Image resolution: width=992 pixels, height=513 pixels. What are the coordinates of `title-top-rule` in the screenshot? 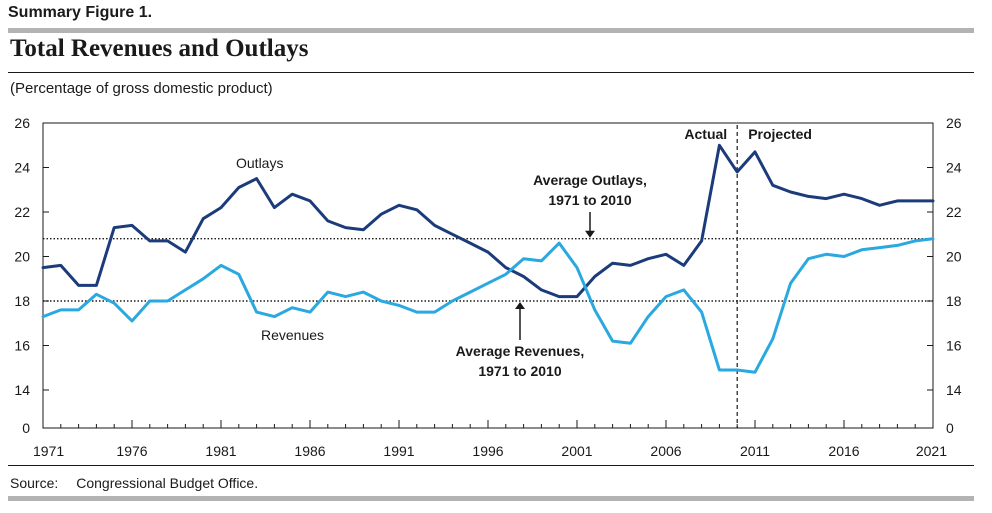 It's located at (491, 30).